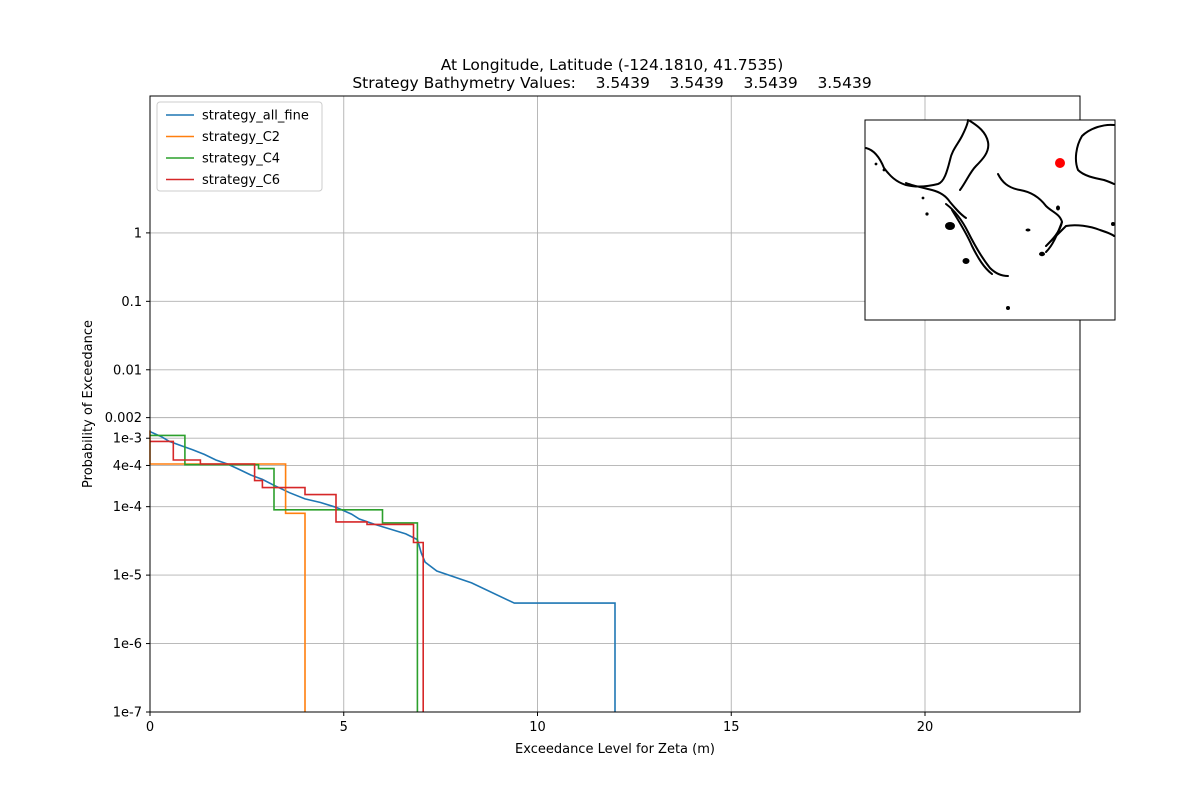 Image resolution: width=1200 pixels, height=800 pixels. Describe the element at coordinates (138, 233) in the screenshot. I see `y-tick-label: 1` at that location.